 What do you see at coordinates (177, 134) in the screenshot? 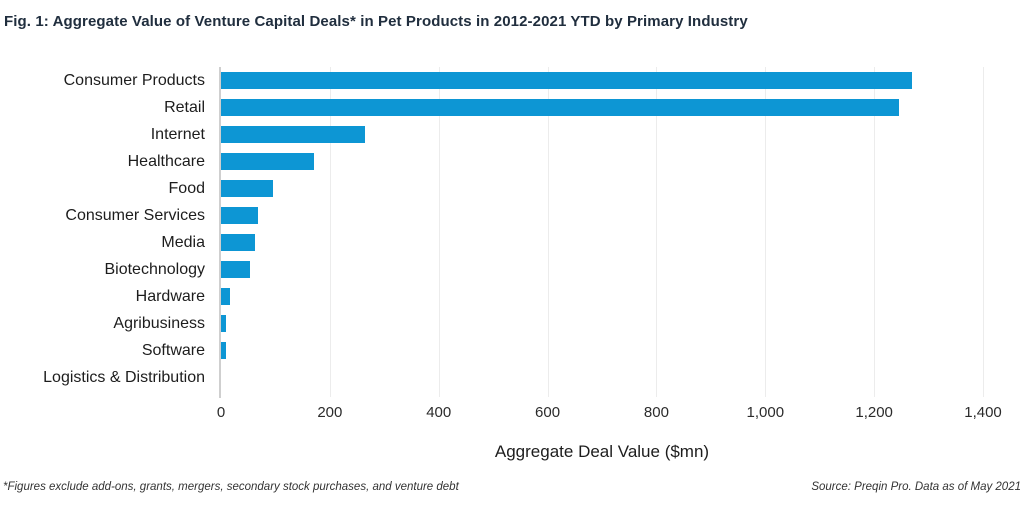
I see `category-label: Internet` at bounding box center [177, 134].